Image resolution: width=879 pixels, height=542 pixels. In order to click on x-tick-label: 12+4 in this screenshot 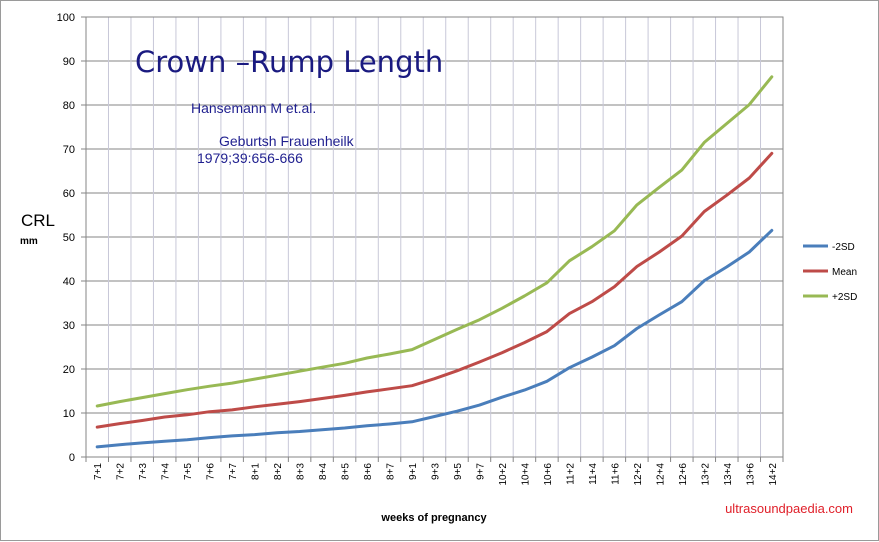, I will do `click(660, 474)`.